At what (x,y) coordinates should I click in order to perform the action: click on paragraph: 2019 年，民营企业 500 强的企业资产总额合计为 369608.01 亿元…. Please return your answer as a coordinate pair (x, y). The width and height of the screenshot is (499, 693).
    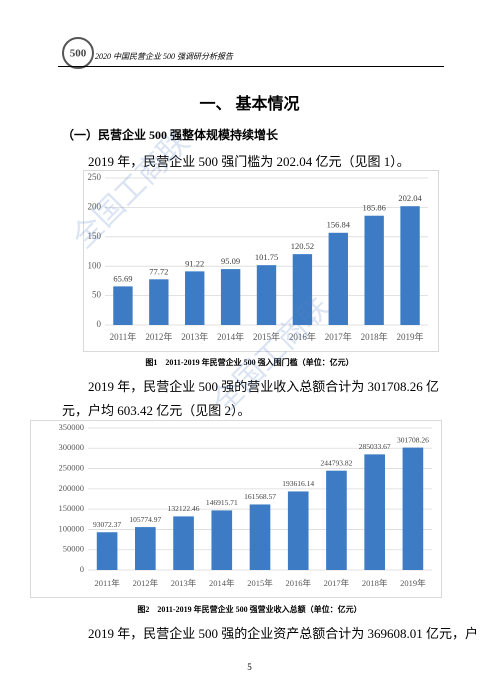
    Looking at the image, I should click on (283, 633).